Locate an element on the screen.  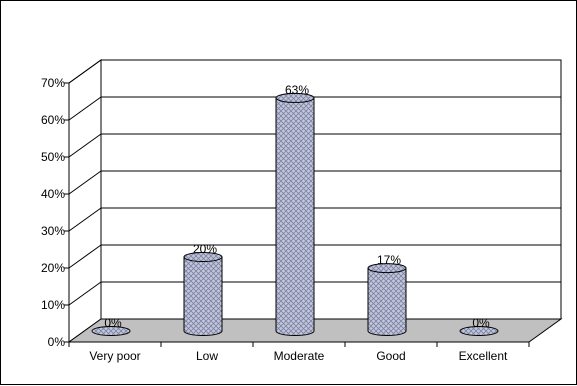
y-tick-label: 20% is located at coordinates (53, 268).